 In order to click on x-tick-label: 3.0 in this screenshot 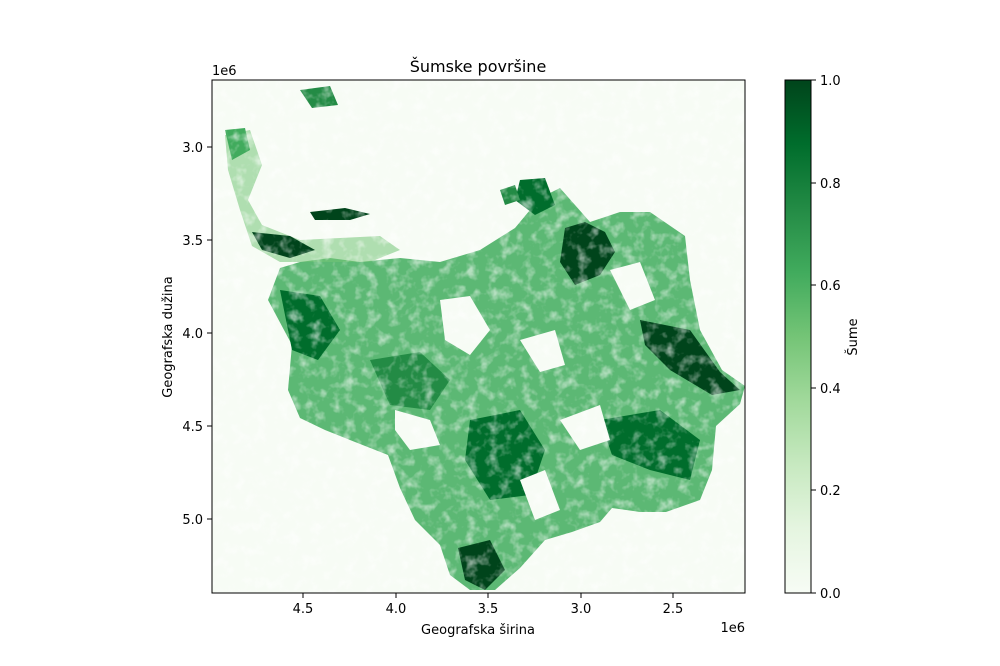, I will do `click(581, 609)`.